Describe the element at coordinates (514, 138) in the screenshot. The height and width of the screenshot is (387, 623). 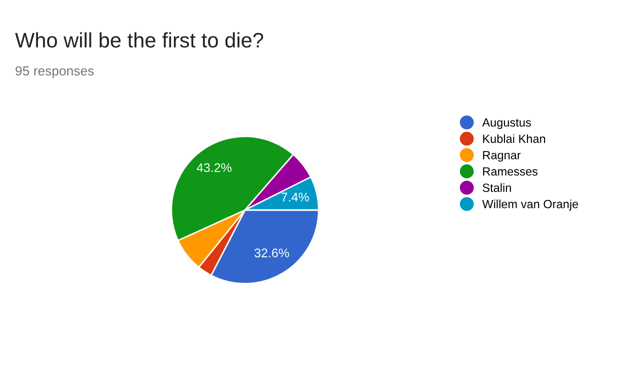
I see `legend-label: Kublai Khan` at that location.